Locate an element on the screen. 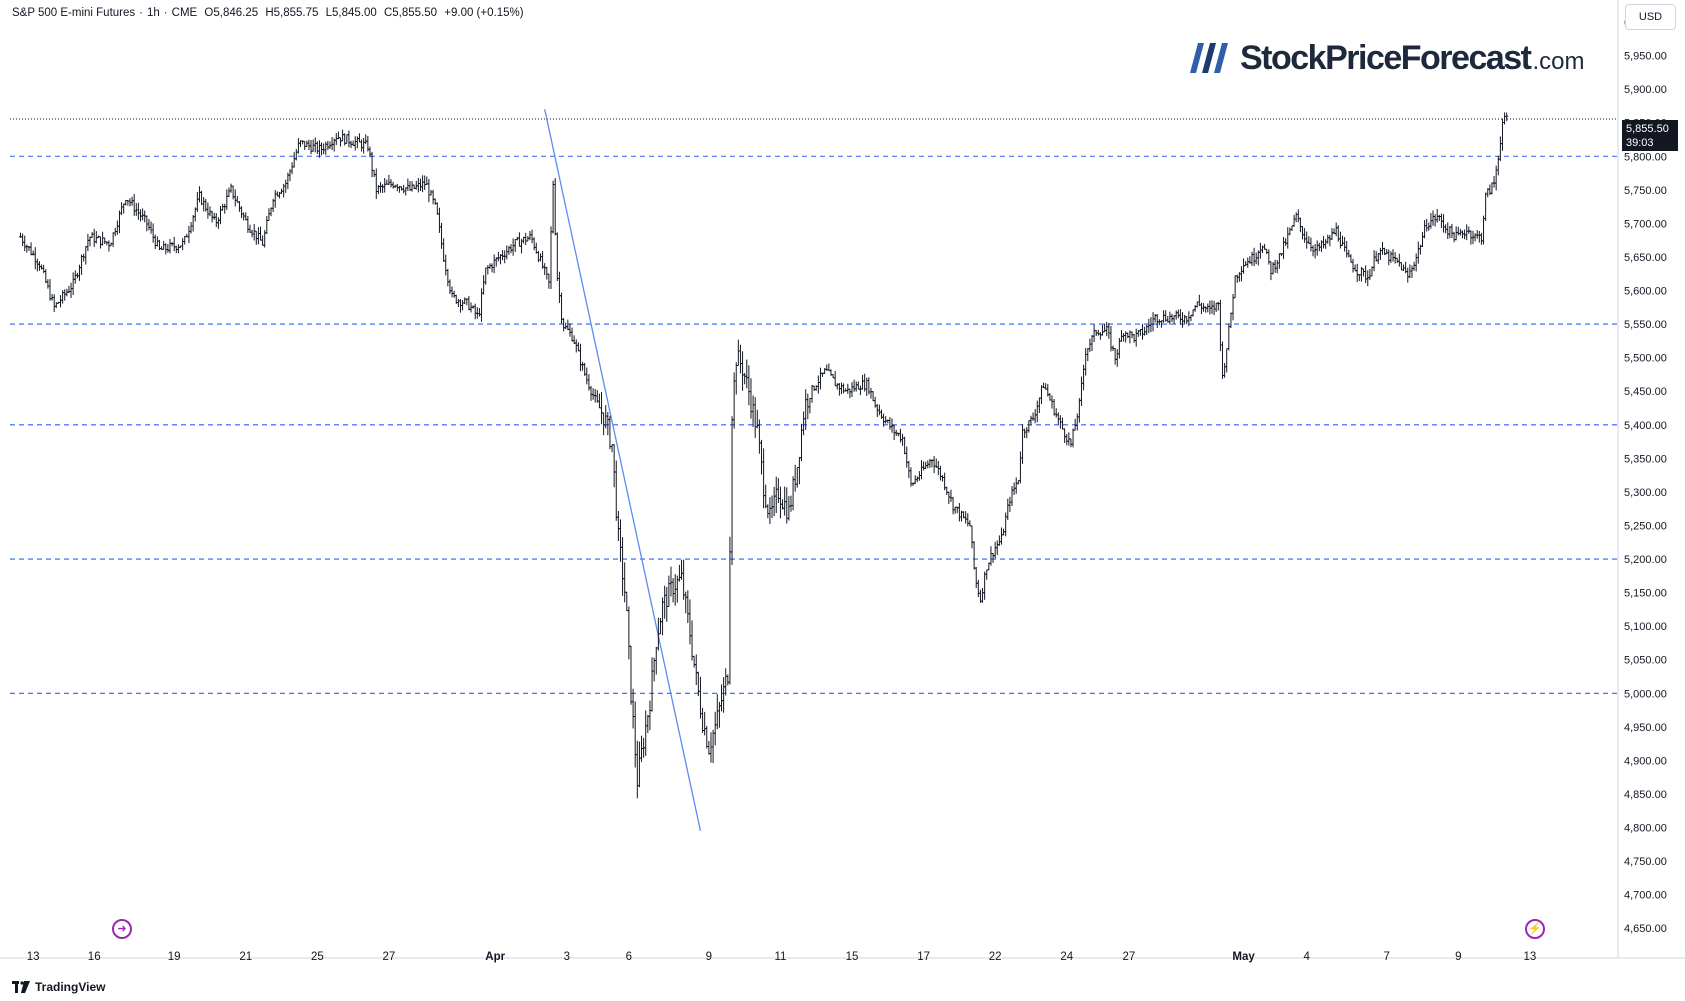  y-tick-label: 5,150.00 is located at coordinates (1645, 594).